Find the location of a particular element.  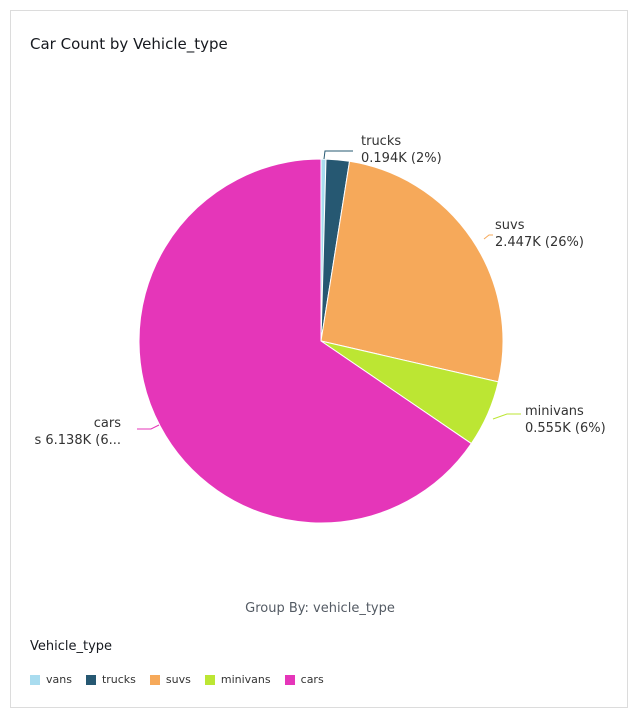

legend-label-minivans: minivans is located at coordinates (245, 679).